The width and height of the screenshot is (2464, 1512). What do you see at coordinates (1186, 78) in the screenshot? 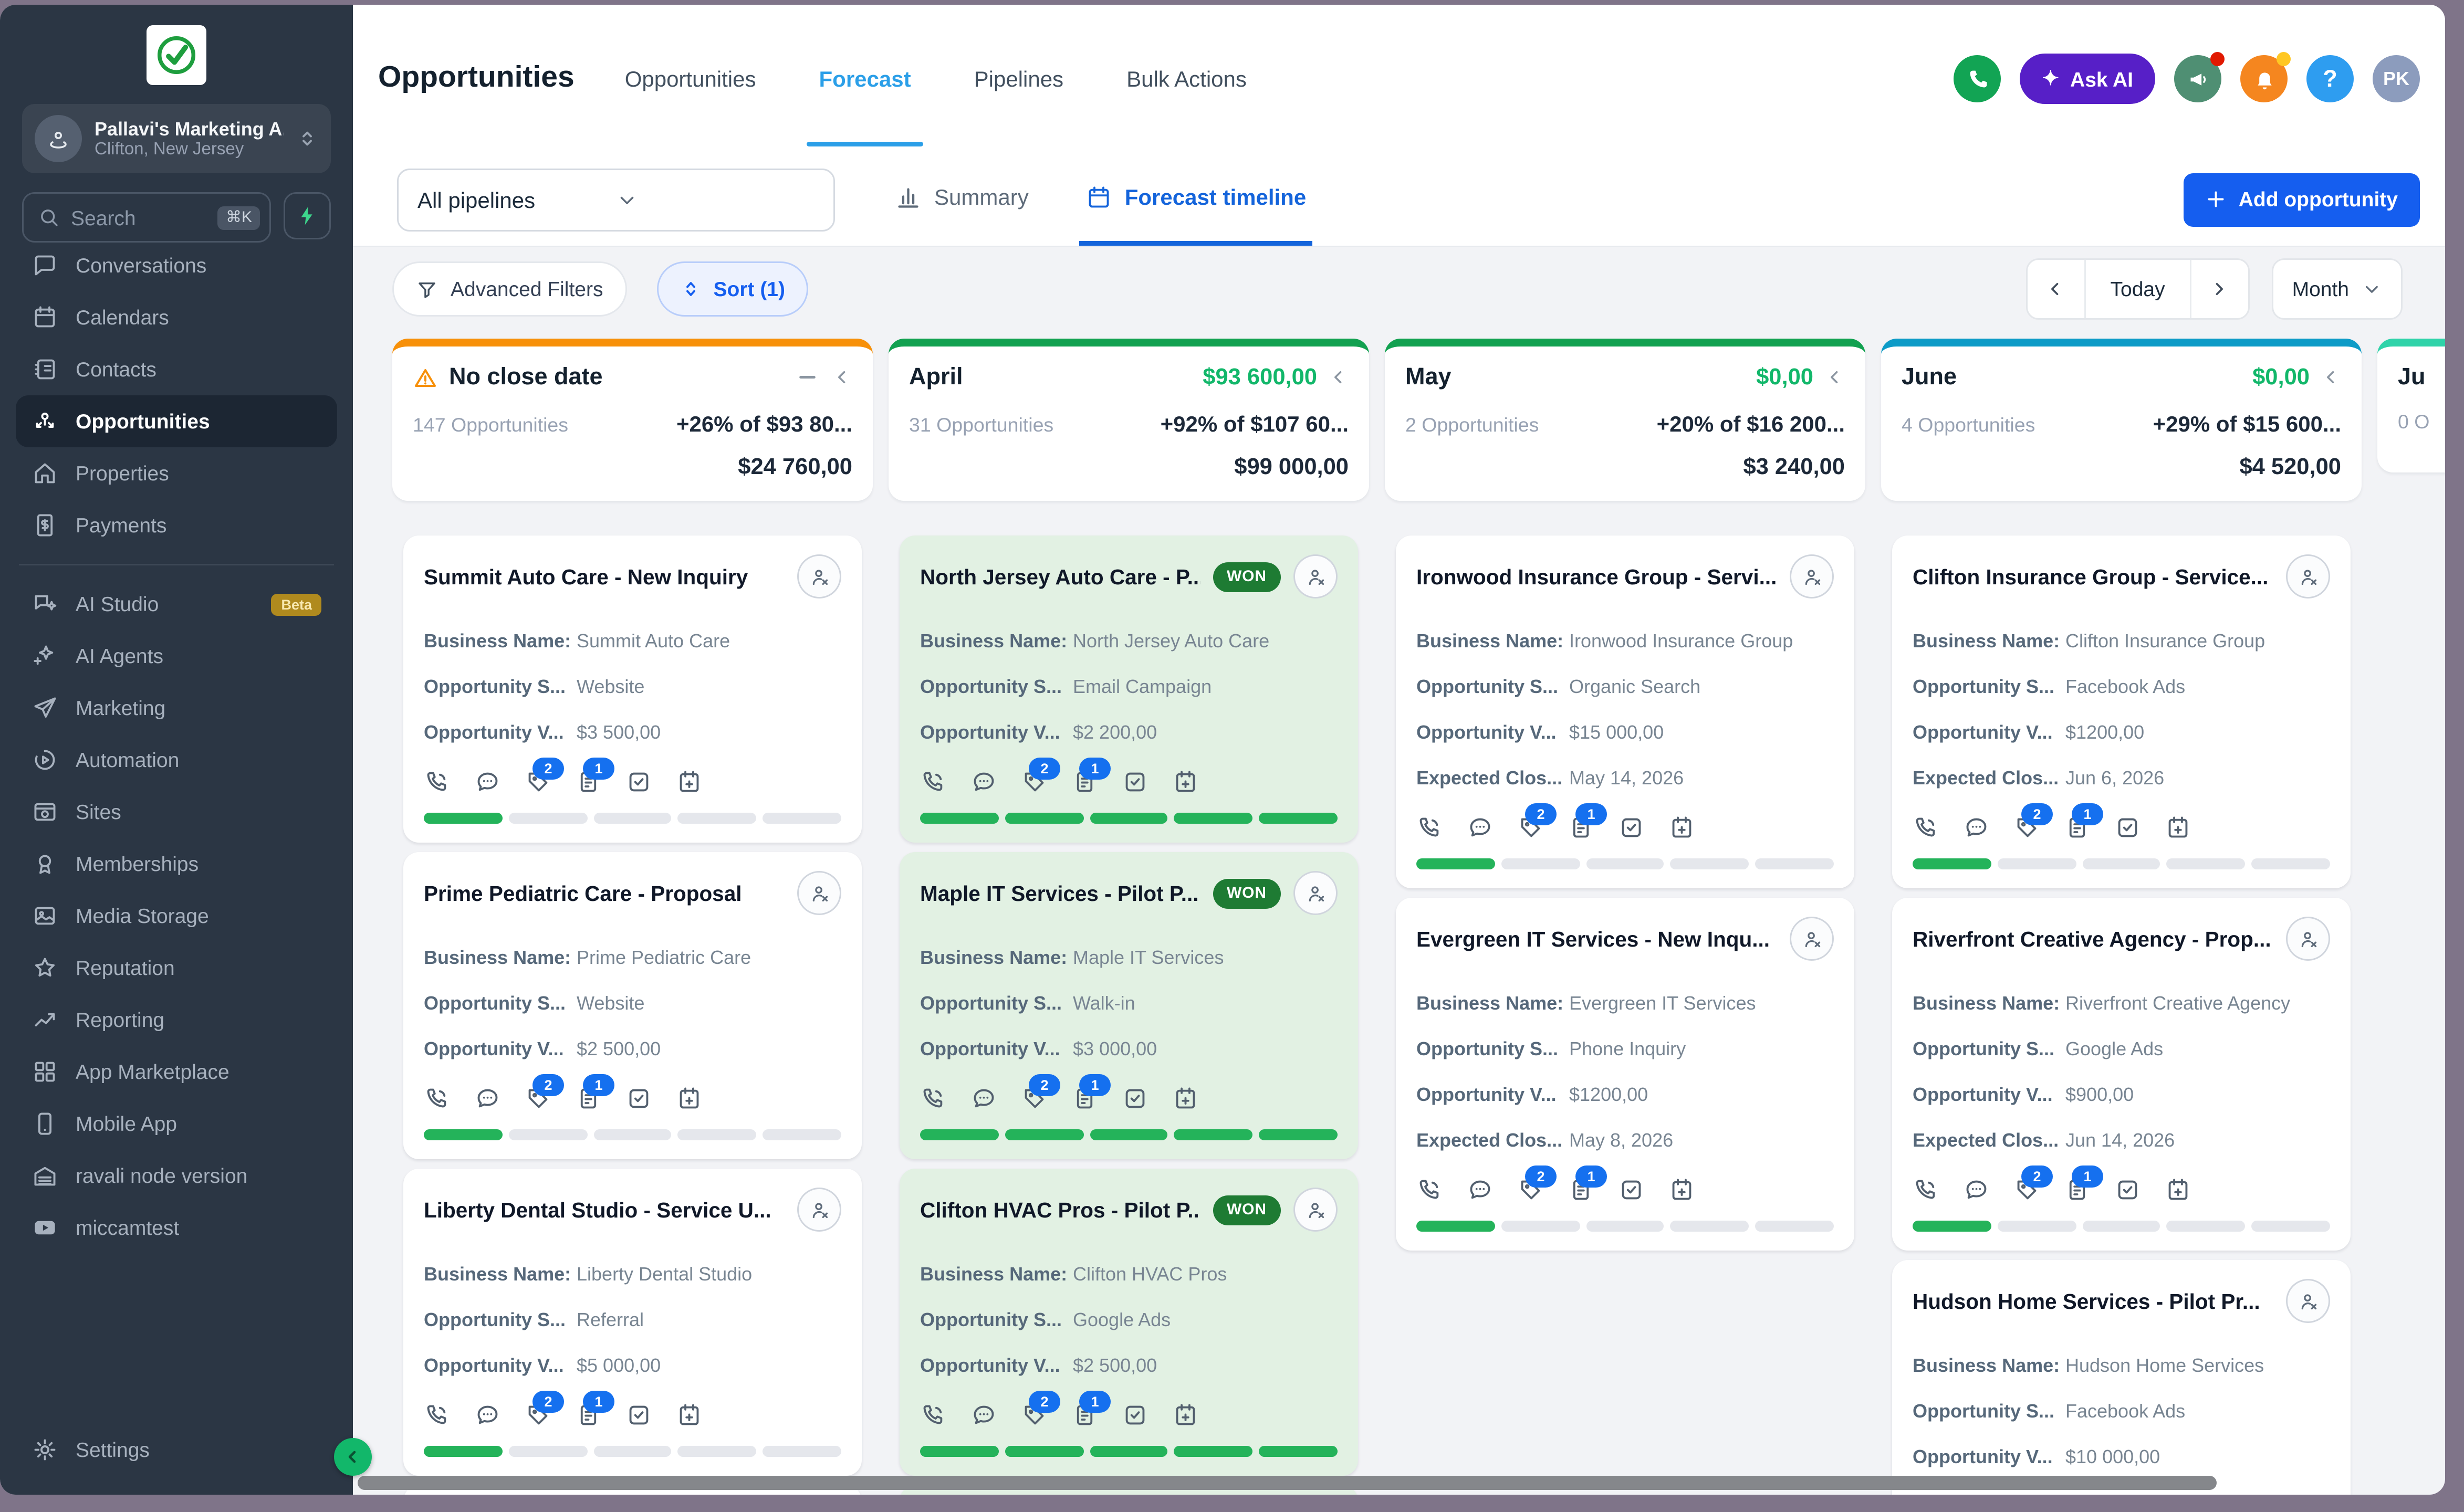
I see `tab-bulk-actions: Bulk Actions` at bounding box center [1186, 78].